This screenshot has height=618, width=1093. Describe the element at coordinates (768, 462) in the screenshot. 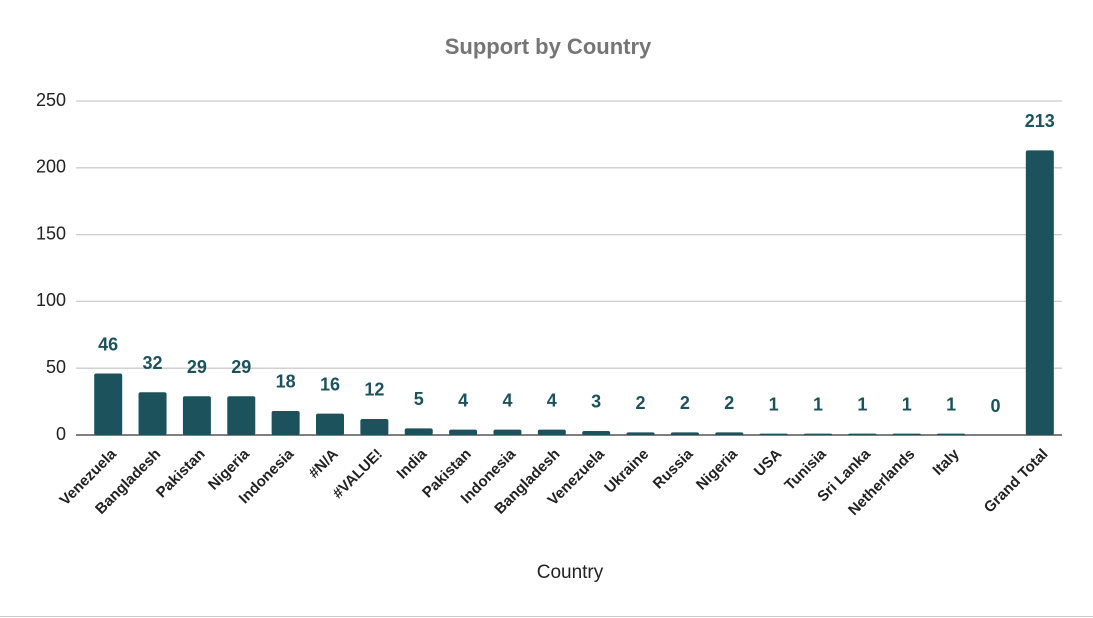

I see `x-tick-label: USA` at that location.